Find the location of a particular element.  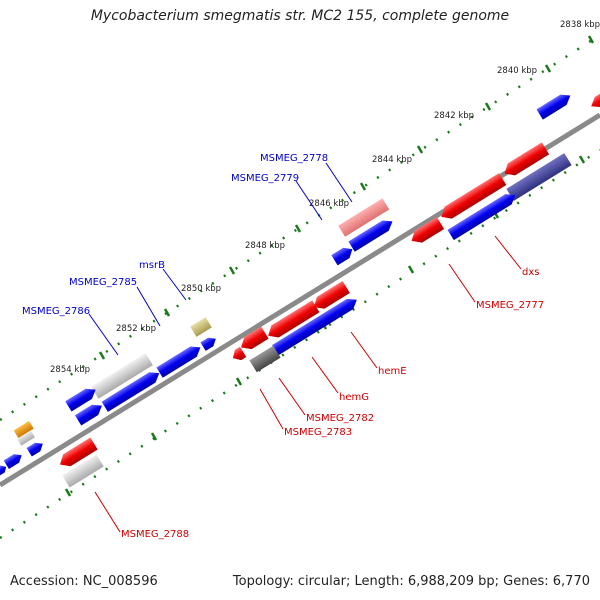

gene-block-pseudo-dark is located at coordinates (265, 359).